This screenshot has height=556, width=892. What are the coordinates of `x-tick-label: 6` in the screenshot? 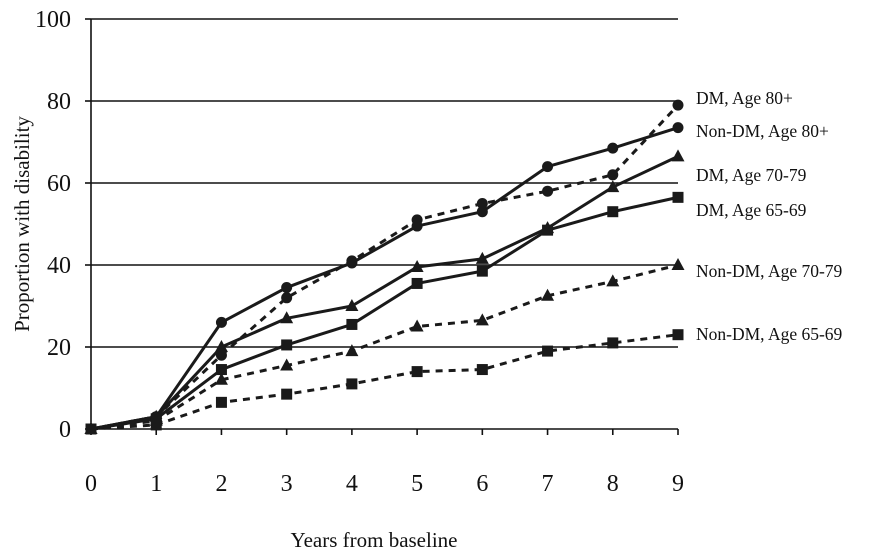 It's located at (482, 484).